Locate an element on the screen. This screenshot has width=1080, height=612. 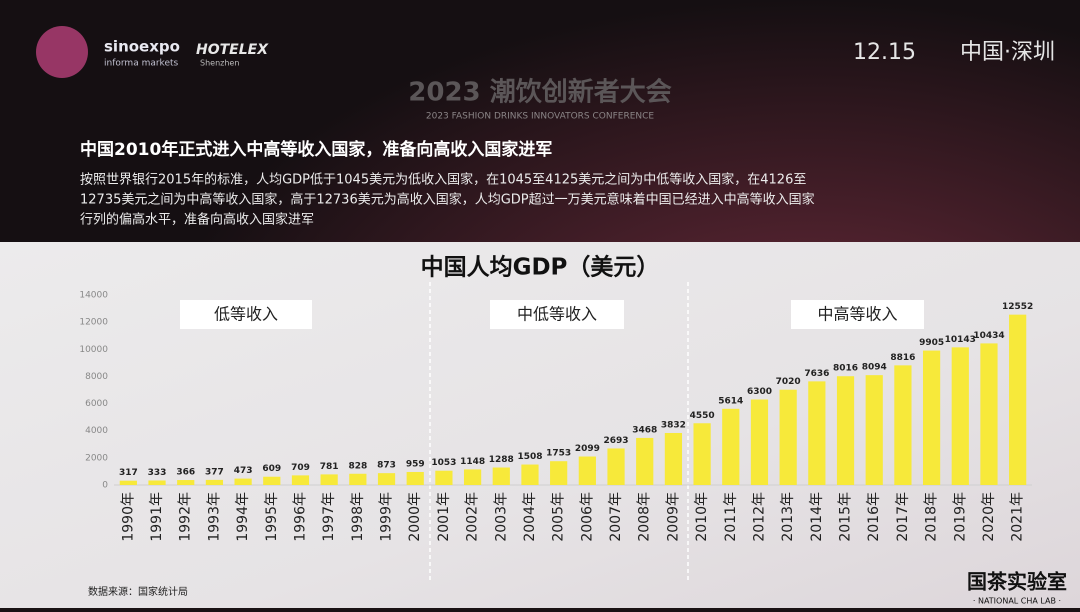
band-label-box is located at coordinates (857, 314).